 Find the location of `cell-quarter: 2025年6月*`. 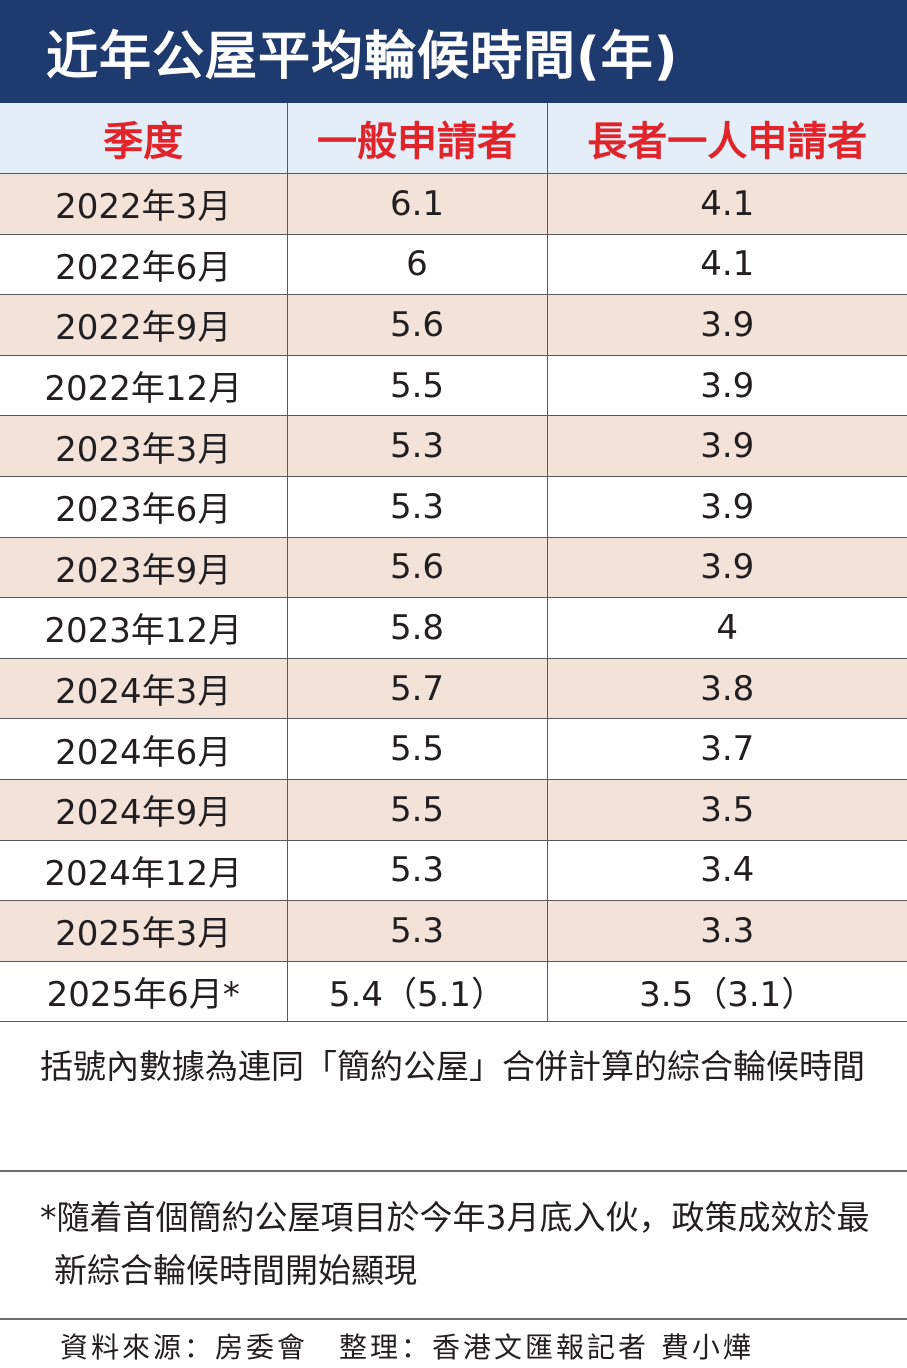

cell-quarter: 2025年6月* is located at coordinates (144, 991).